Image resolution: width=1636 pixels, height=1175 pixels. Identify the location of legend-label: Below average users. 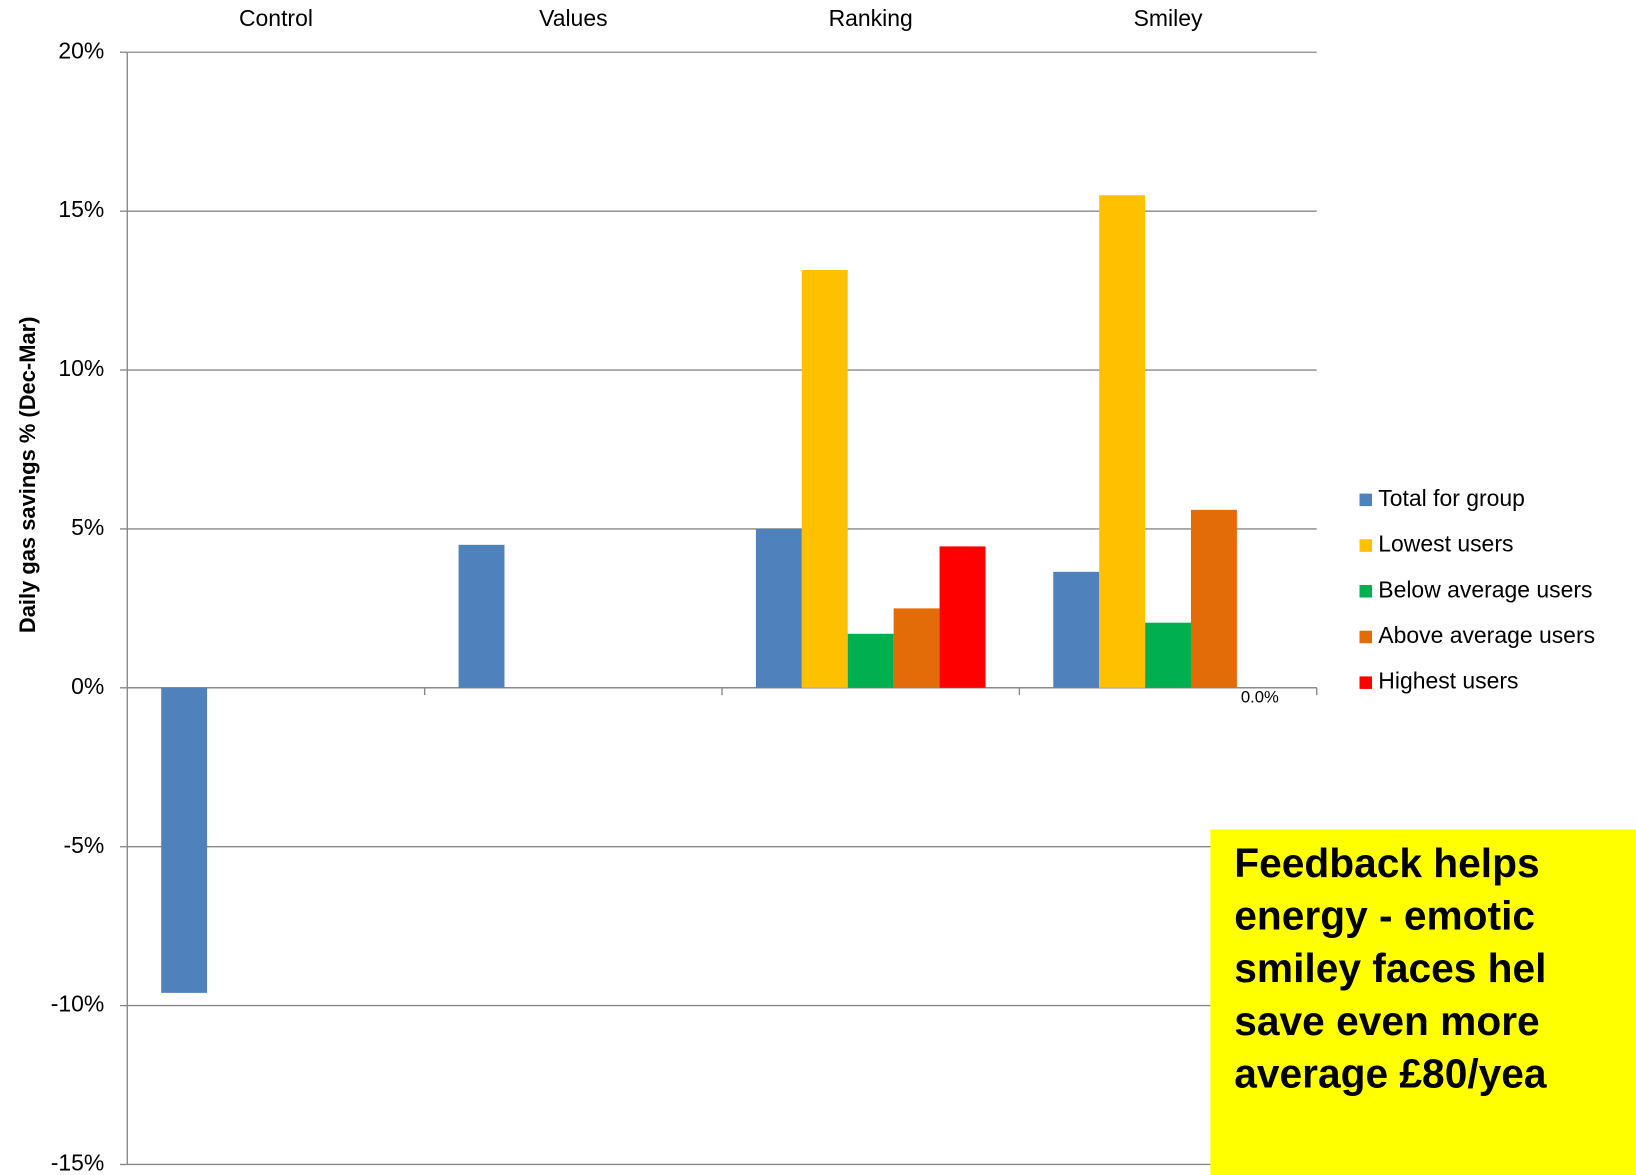
(1485, 589).